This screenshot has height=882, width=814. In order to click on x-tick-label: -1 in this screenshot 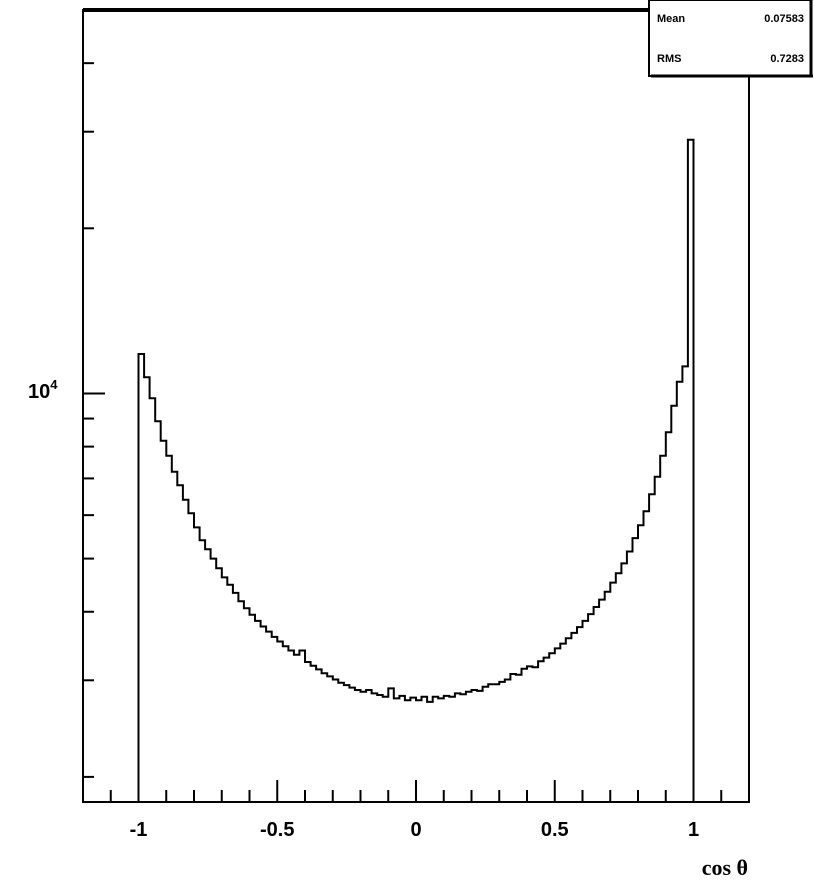, I will do `click(139, 830)`.